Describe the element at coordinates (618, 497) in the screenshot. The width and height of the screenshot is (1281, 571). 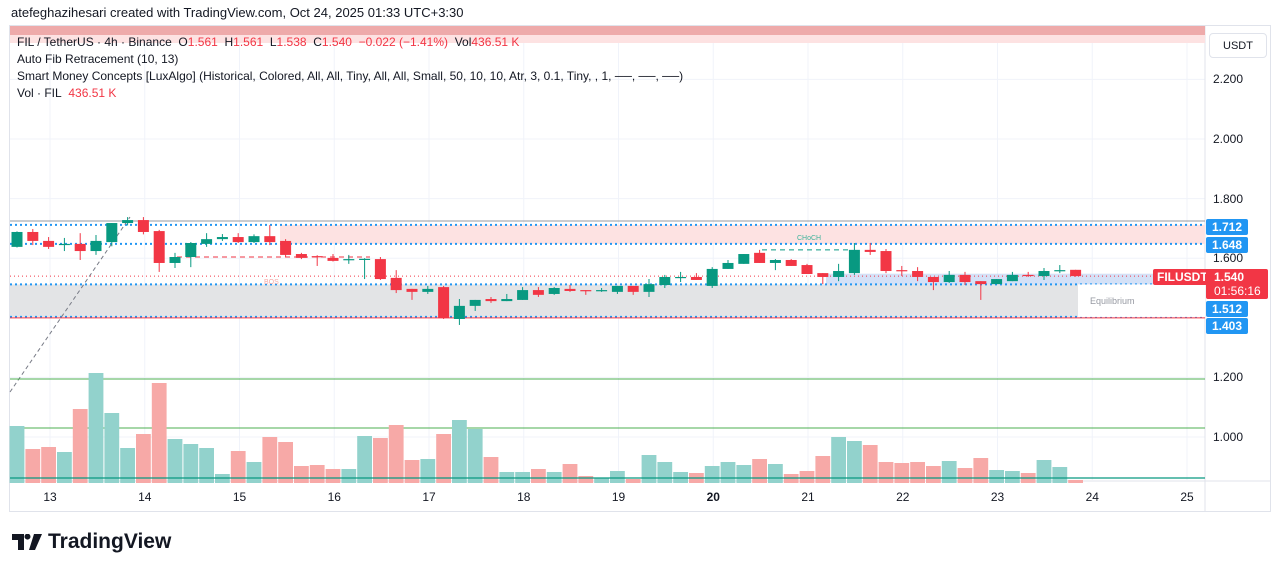
I see `time-axis-label: 19` at that location.